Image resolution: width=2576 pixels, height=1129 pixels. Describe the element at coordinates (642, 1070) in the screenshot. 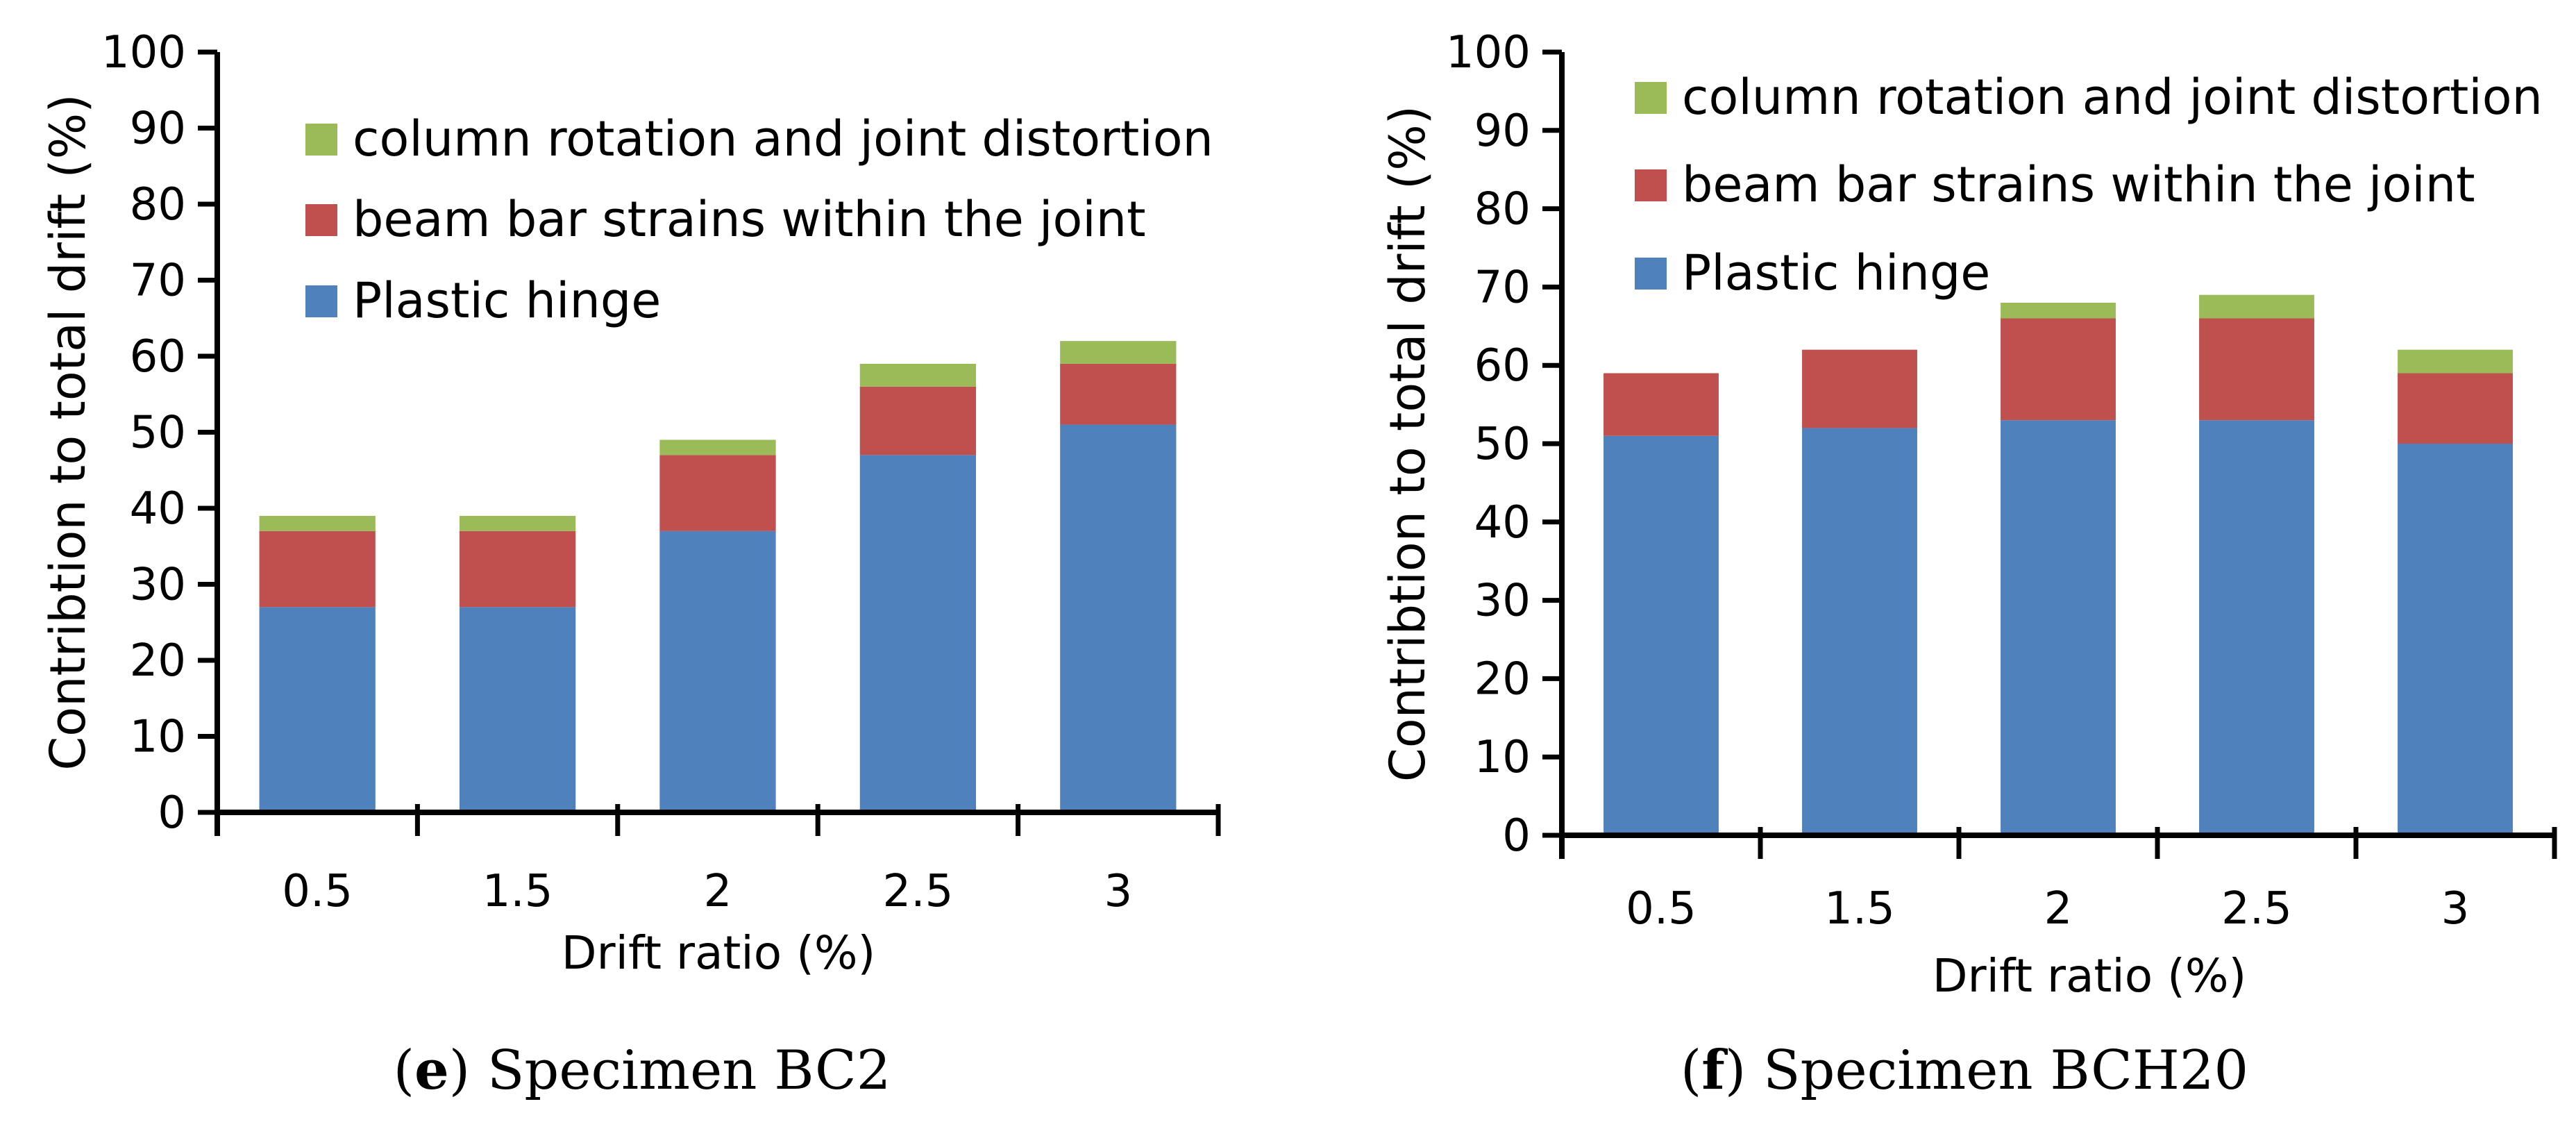

I see `panel-caption: (e) Specimen BC2` at that location.